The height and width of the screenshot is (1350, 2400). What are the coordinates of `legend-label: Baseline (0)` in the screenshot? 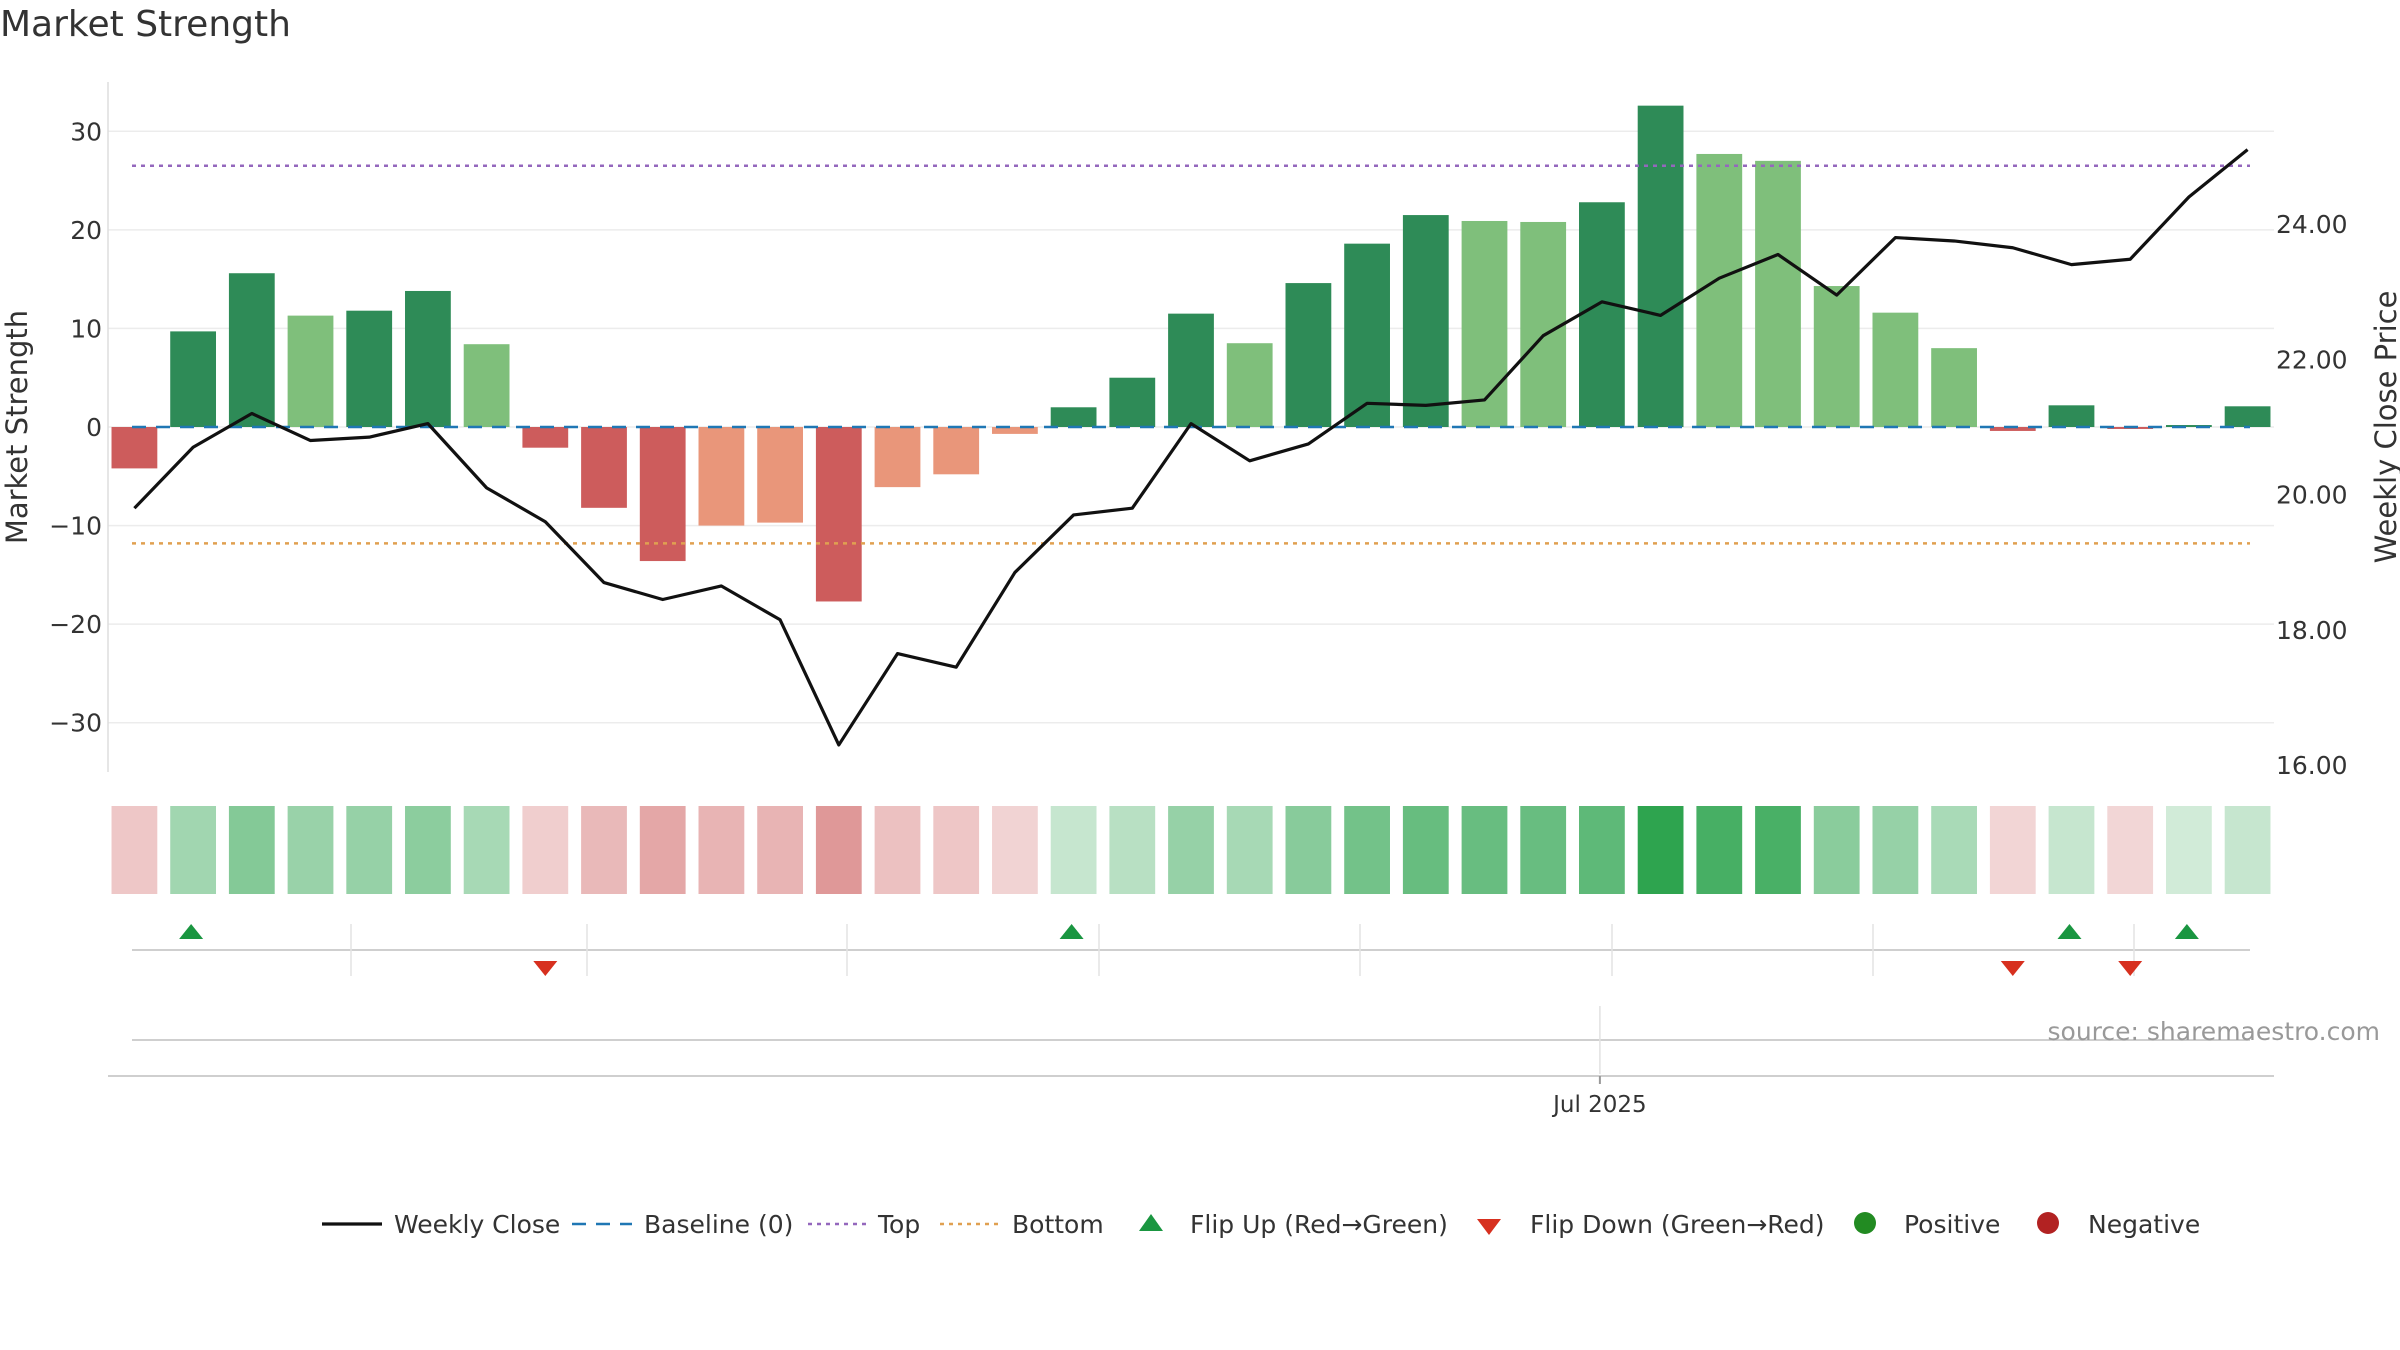 It's located at (718, 1224).